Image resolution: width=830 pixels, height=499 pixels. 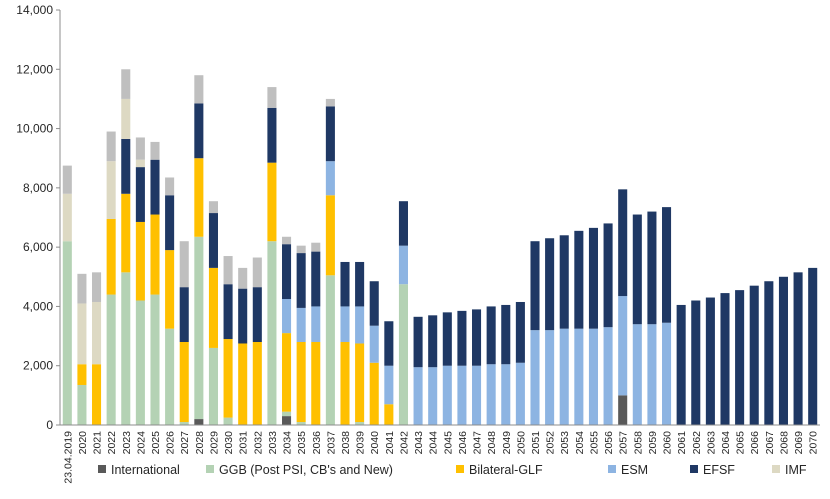 I want to click on x-tick-label: 2021, so click(x=98, y=443).